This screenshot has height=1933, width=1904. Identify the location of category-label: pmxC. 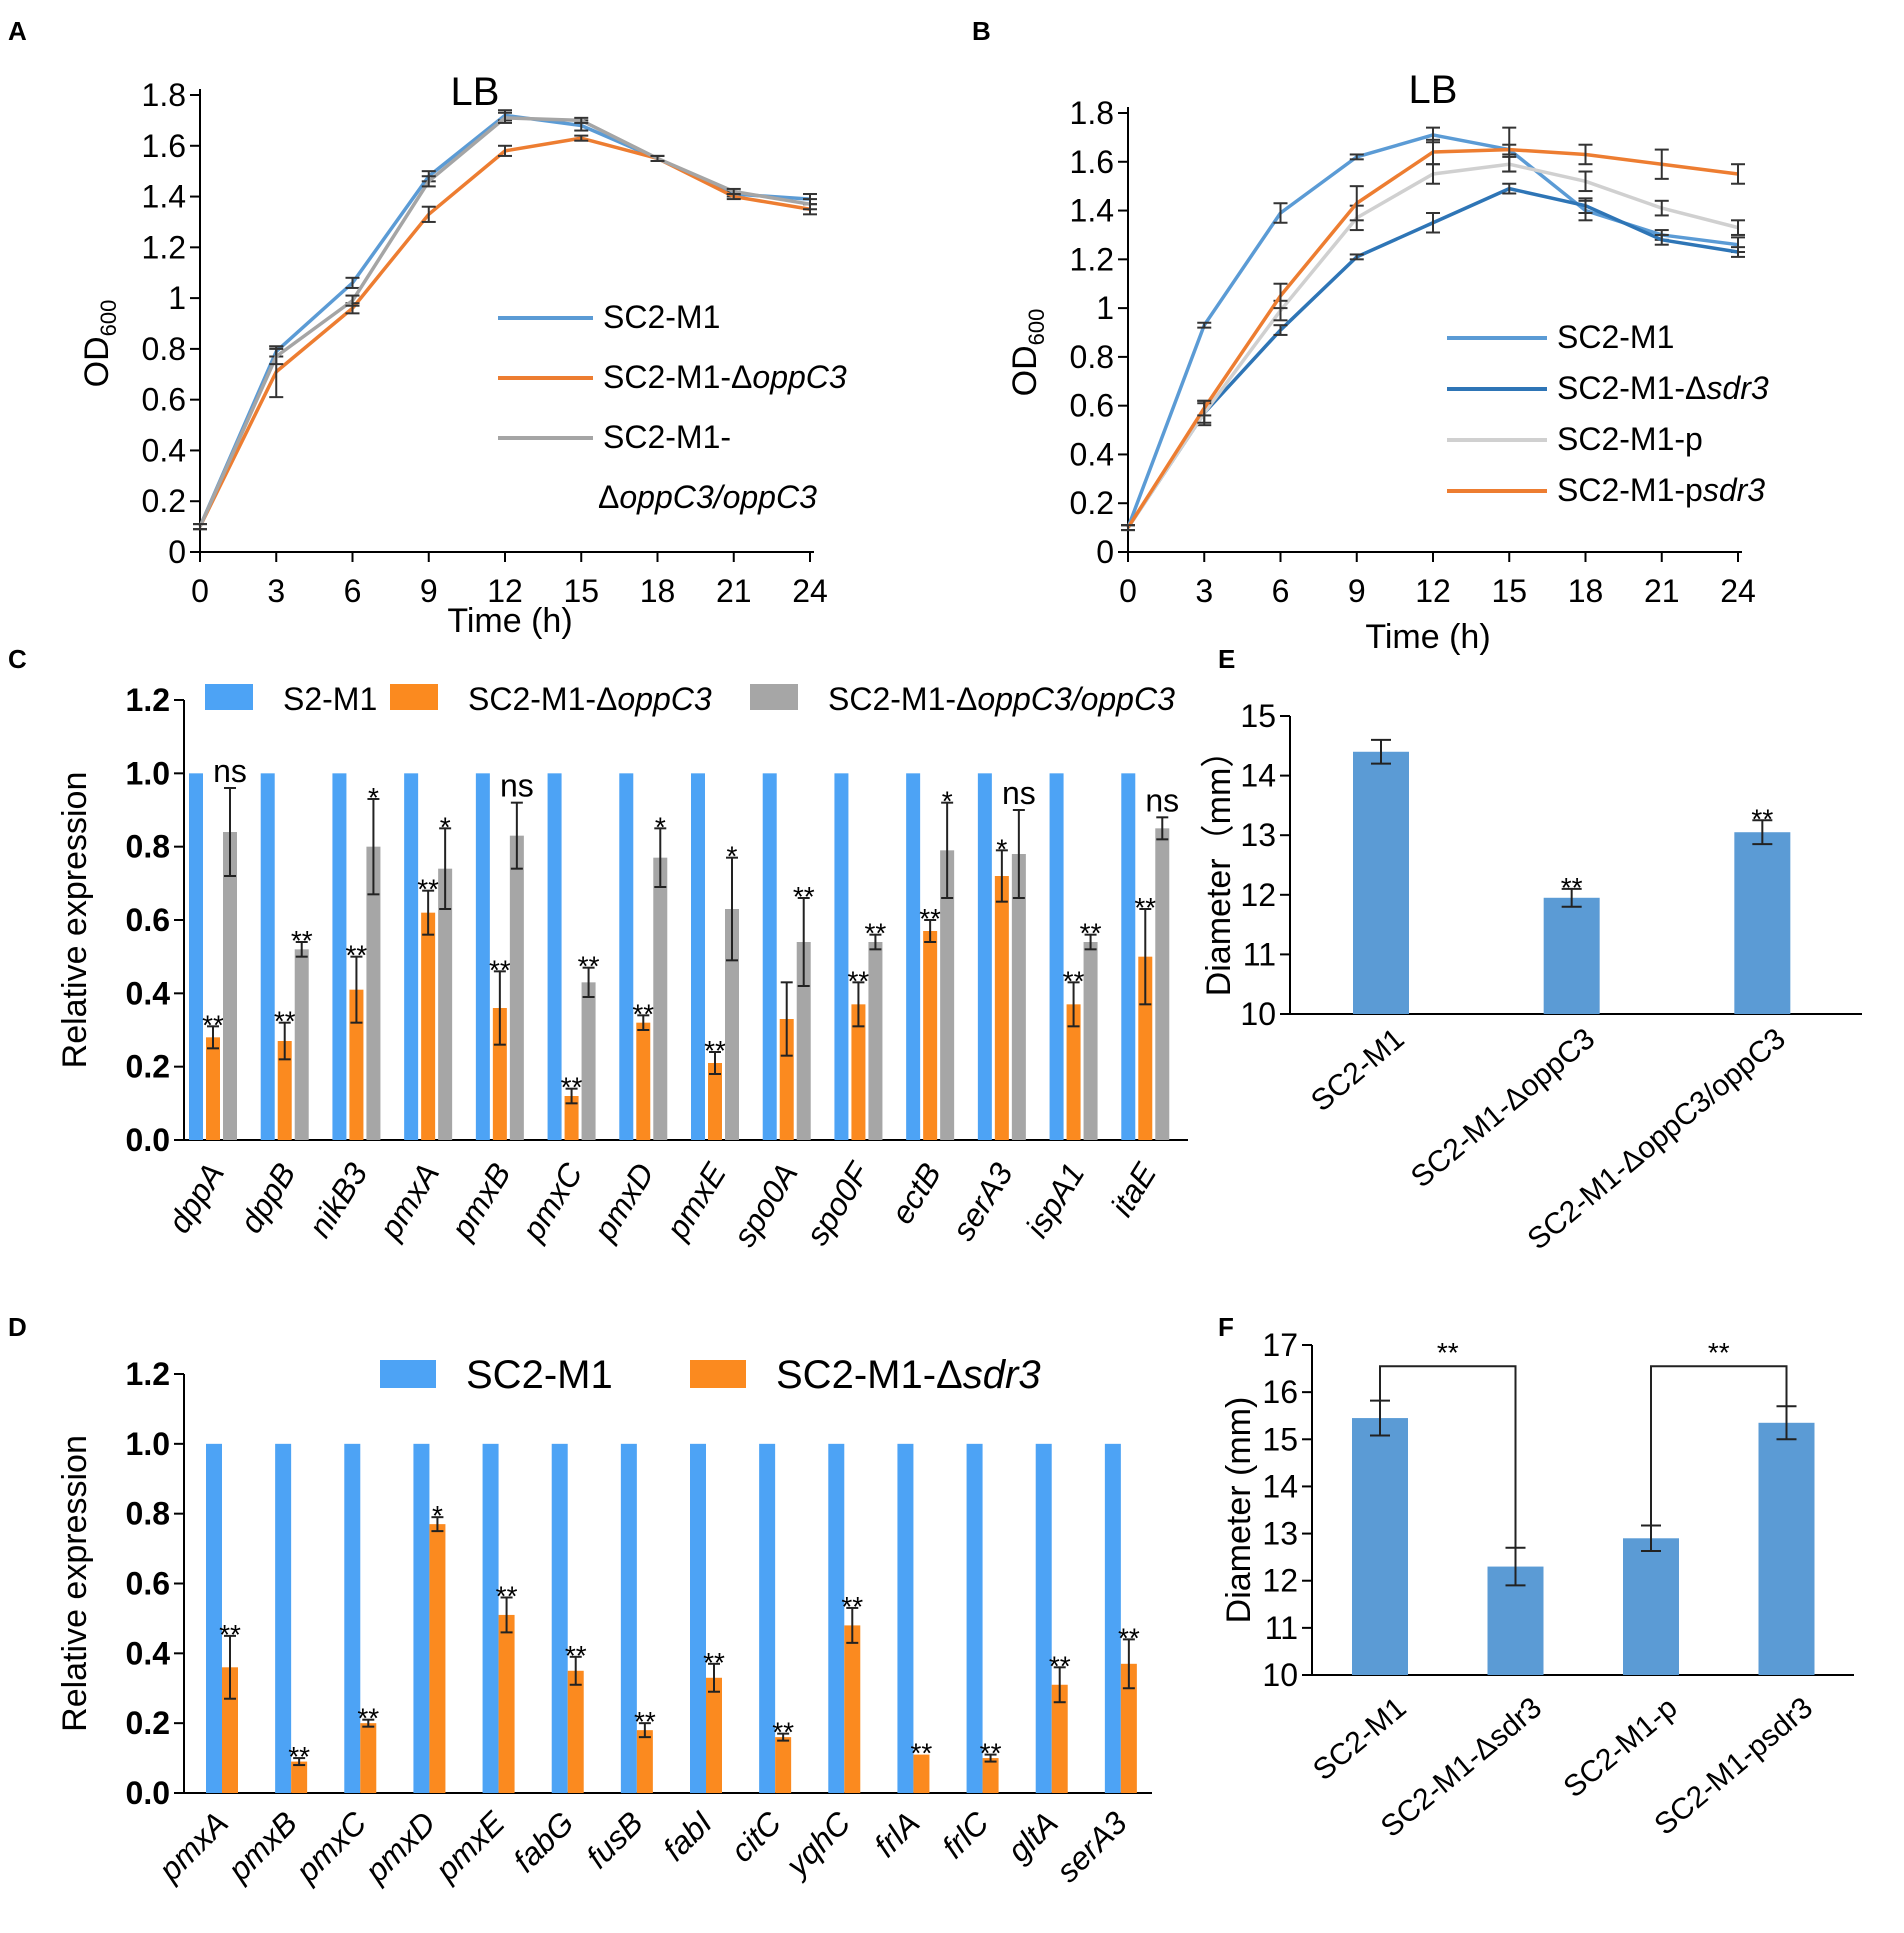
(552, 1202).